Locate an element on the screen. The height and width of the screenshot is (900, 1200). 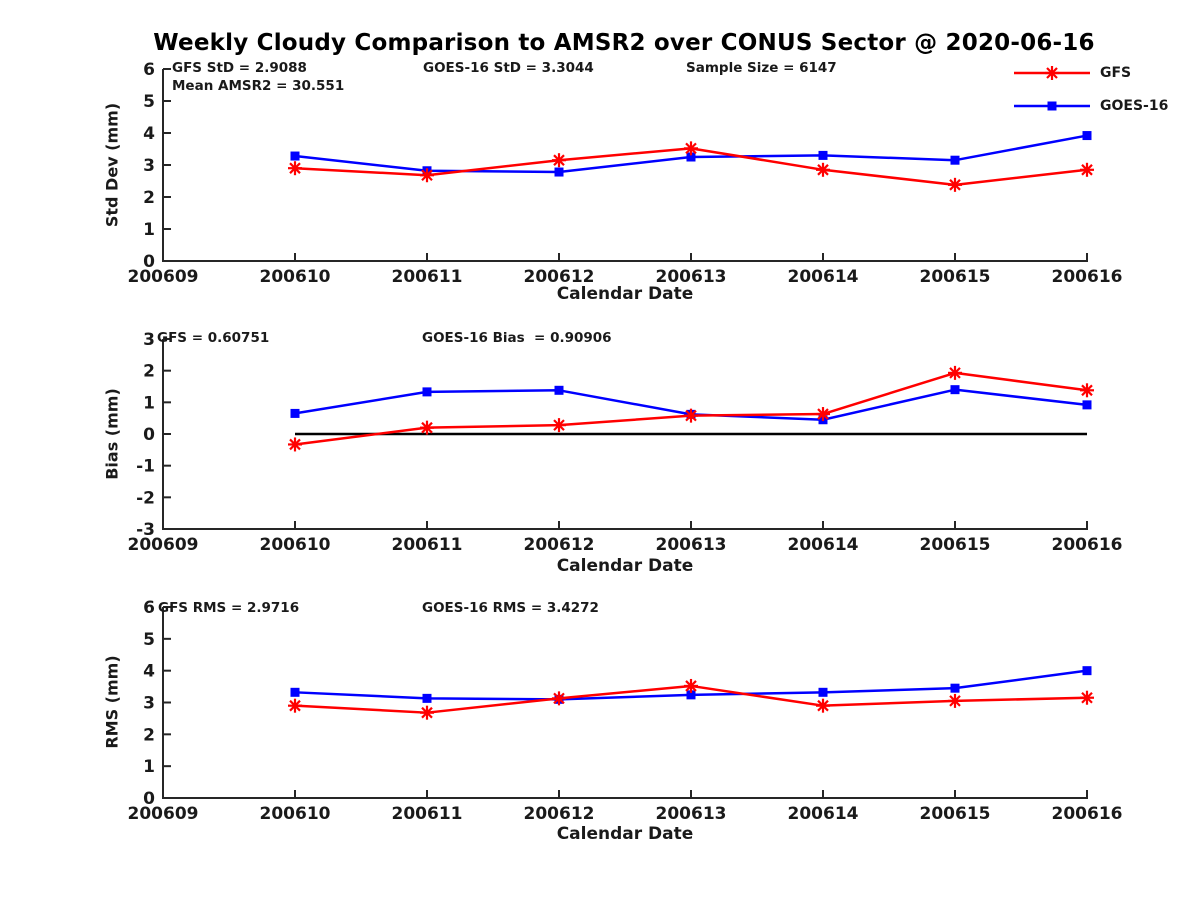
x-tick-label-rms-mm: 200609 is located at coordinates (163, 814).